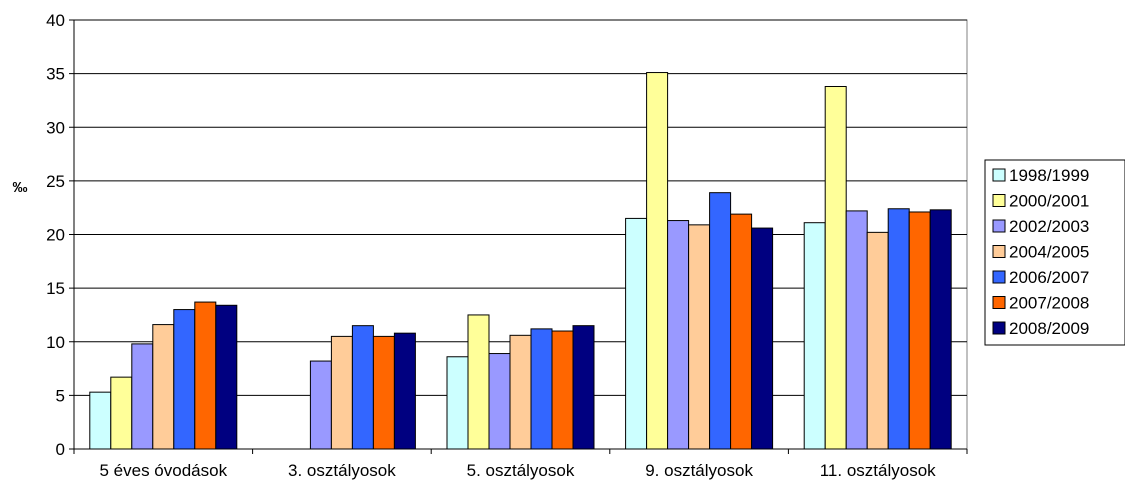 The image size is (1125, 487). What do you see at coordinates (521, 470) in the screenshot?
I see `x-tick-label: 5. osztályosok` at bounding box center [521, 470].